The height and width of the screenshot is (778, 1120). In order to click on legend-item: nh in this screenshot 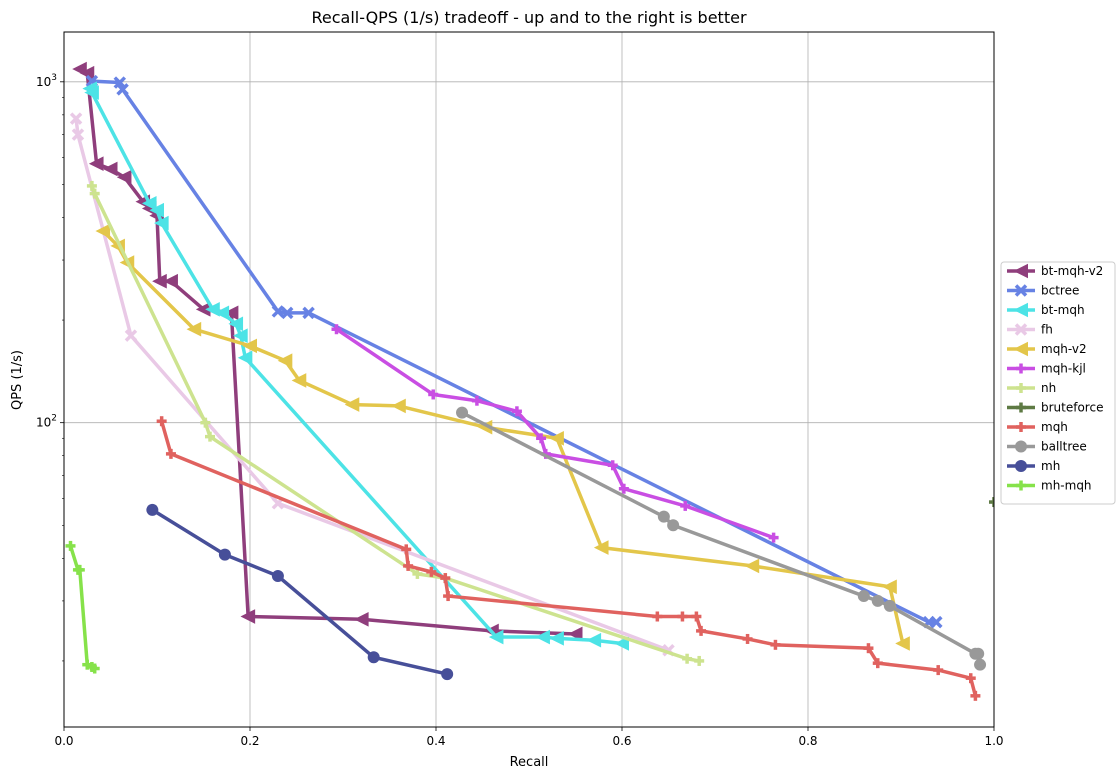, I will do `click(1031, 388)`.